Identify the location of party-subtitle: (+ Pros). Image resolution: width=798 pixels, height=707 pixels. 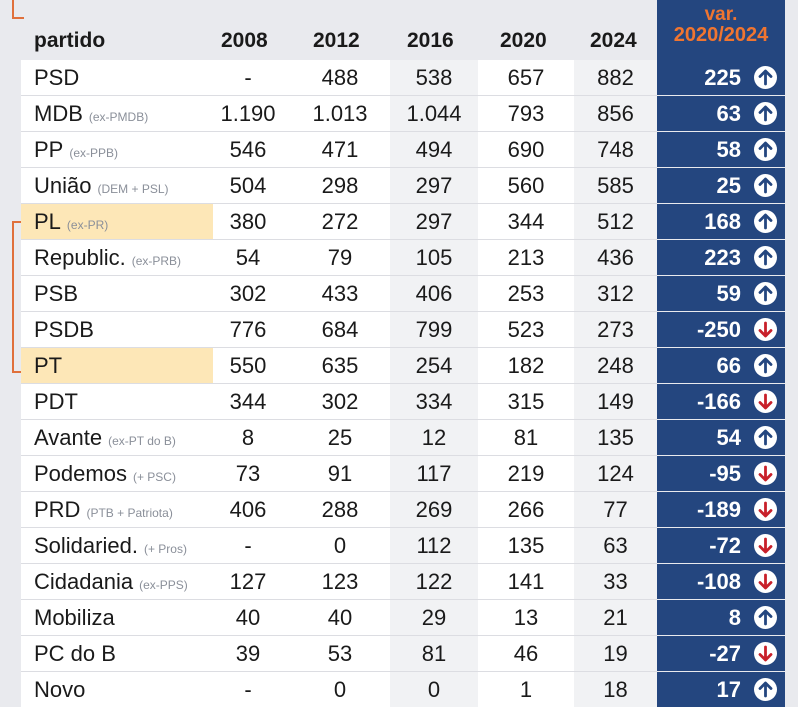
(165, 549).